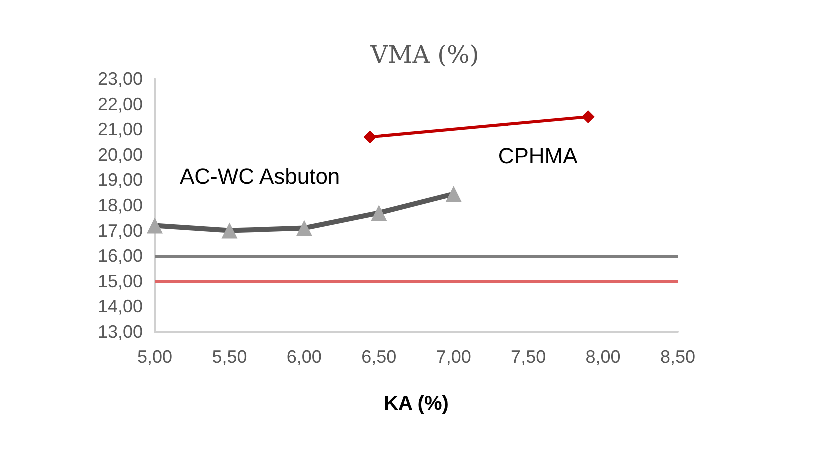  Describe the element at coordinates (379, 357) in the screenshot. I see `x-tick-label: 6,50` at that location.